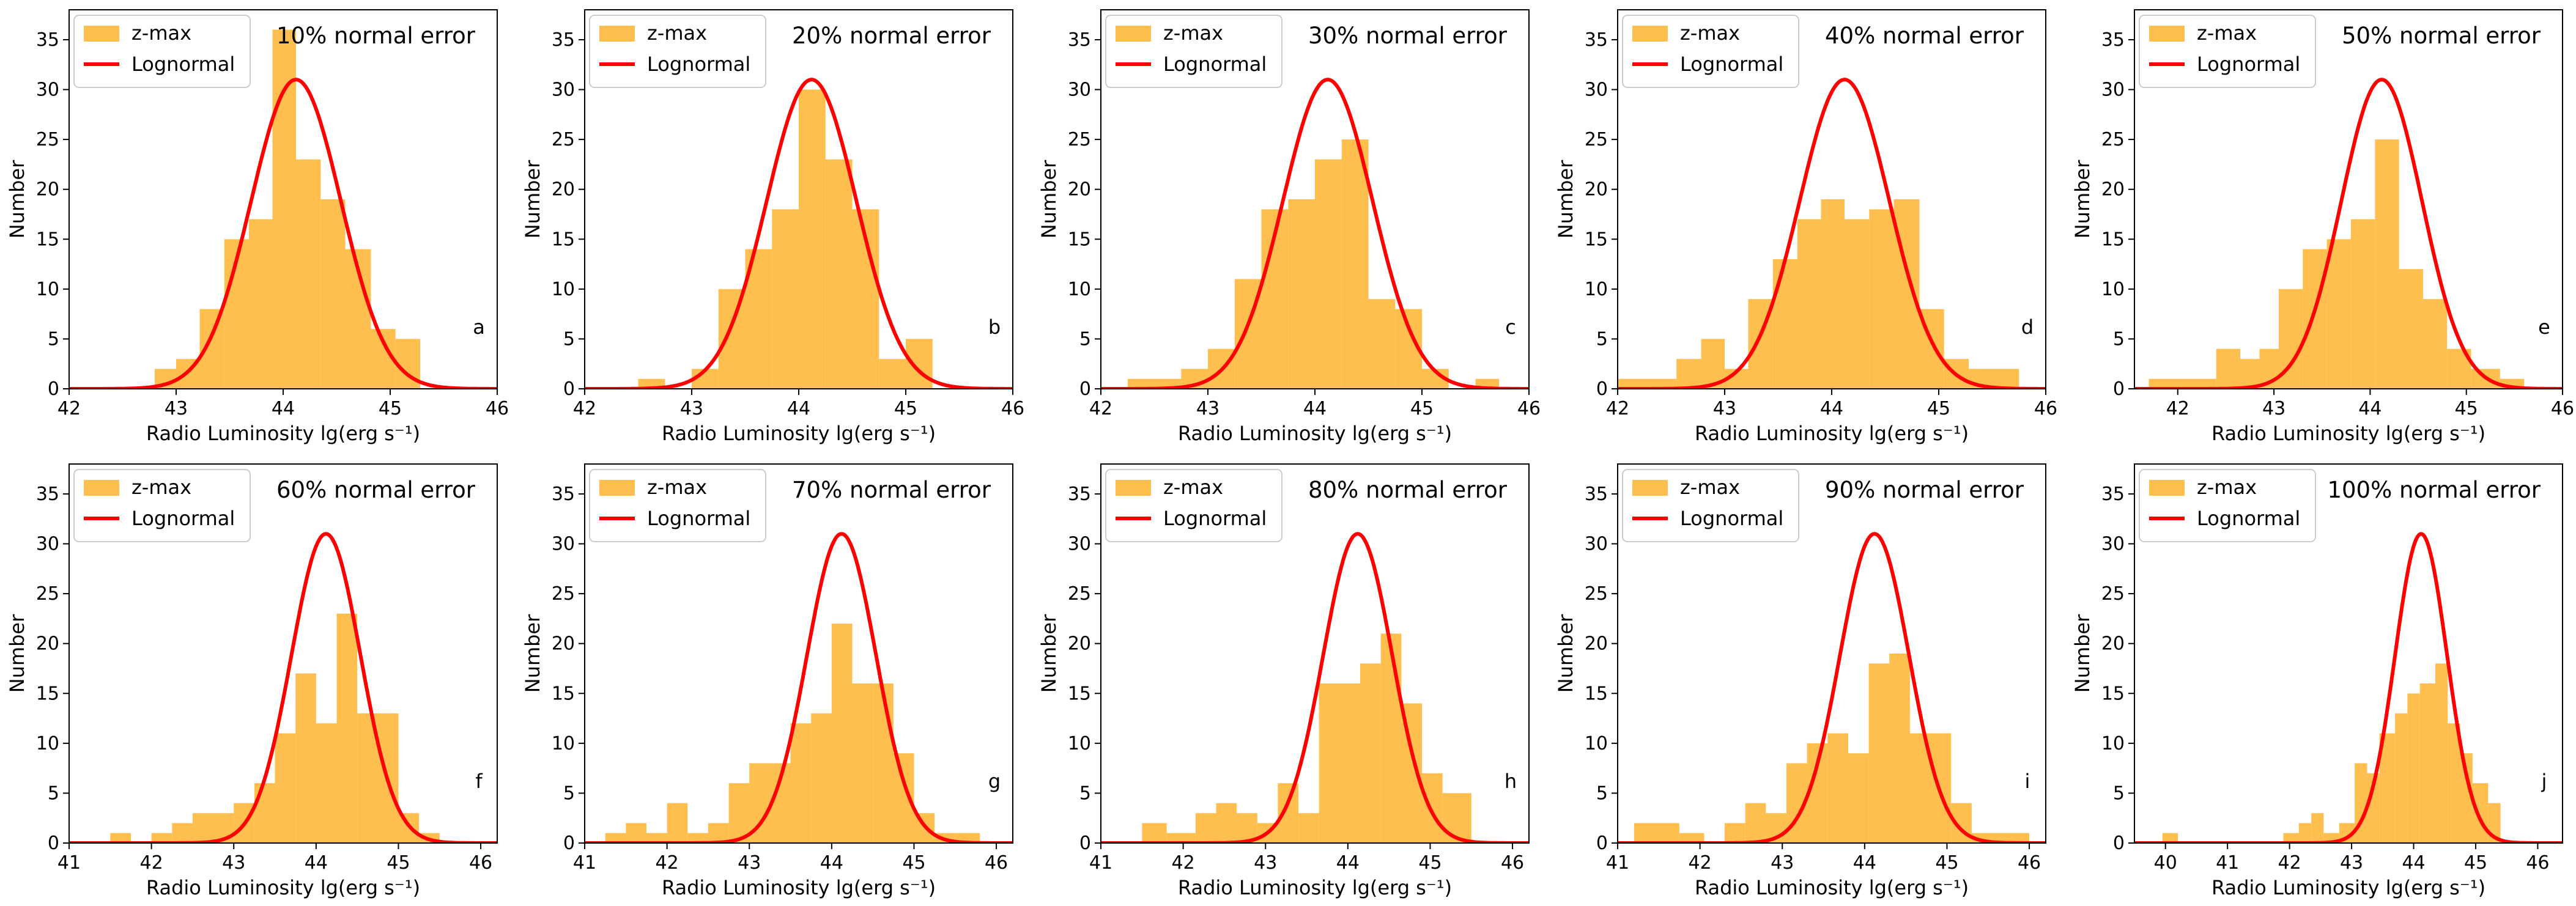 Image resolution: width=2576 pixels, height=906 pixels. What do you see at coordinates (53, 793) in the screenshot?
I see `y-tick-label: 5` at bounding box center [53, 793].